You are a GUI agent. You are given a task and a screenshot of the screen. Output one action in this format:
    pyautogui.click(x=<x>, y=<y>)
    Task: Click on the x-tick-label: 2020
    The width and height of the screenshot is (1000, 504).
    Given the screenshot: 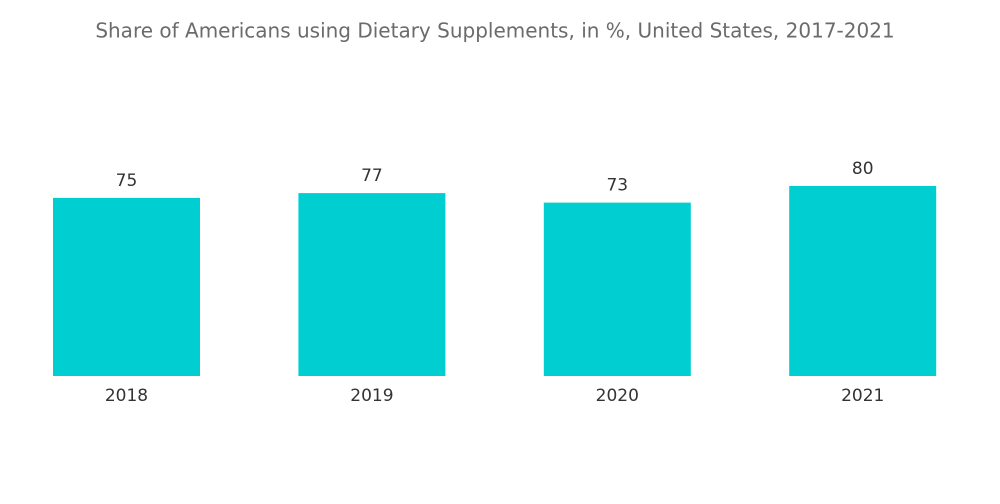 What is the action you would take?
    pyautogui.click(x=617, y=396)
    